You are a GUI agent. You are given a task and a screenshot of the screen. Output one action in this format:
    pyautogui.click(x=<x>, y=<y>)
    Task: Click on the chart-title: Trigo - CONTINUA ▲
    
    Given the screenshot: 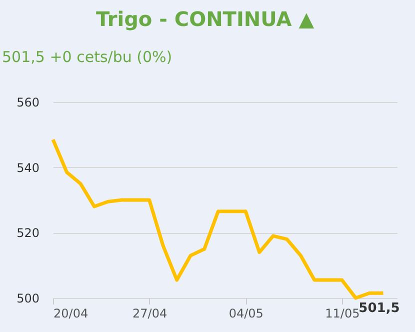 What is the action you would take?
    pyautogui.click(x=205, y=19)
    